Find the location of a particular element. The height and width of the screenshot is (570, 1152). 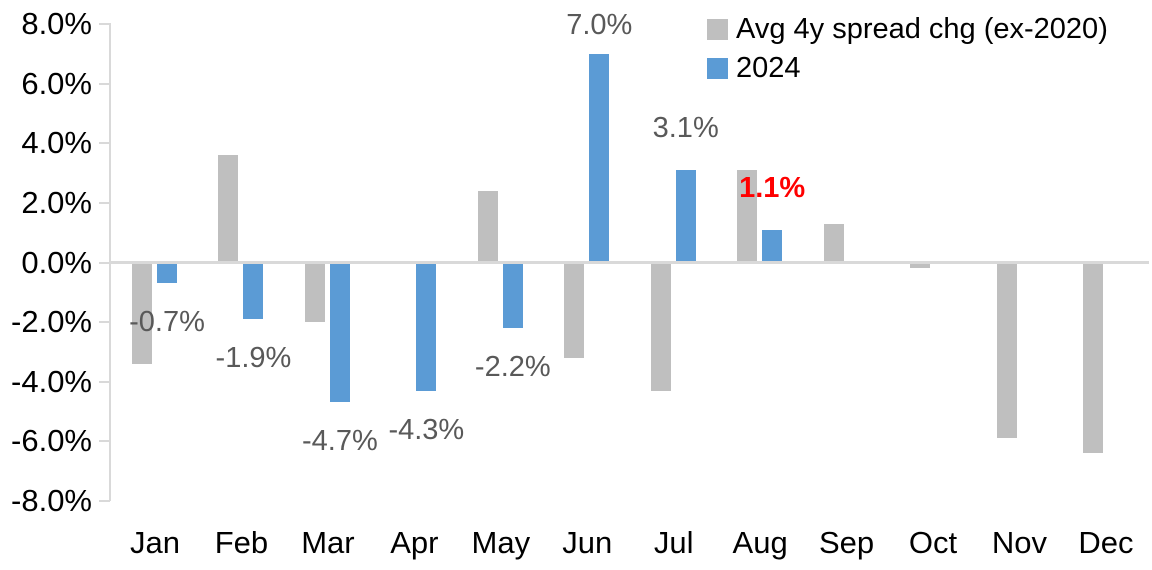

legend: Avg 4y spread chg (ex-2020) 2024 is located at coordinates (907, 48).